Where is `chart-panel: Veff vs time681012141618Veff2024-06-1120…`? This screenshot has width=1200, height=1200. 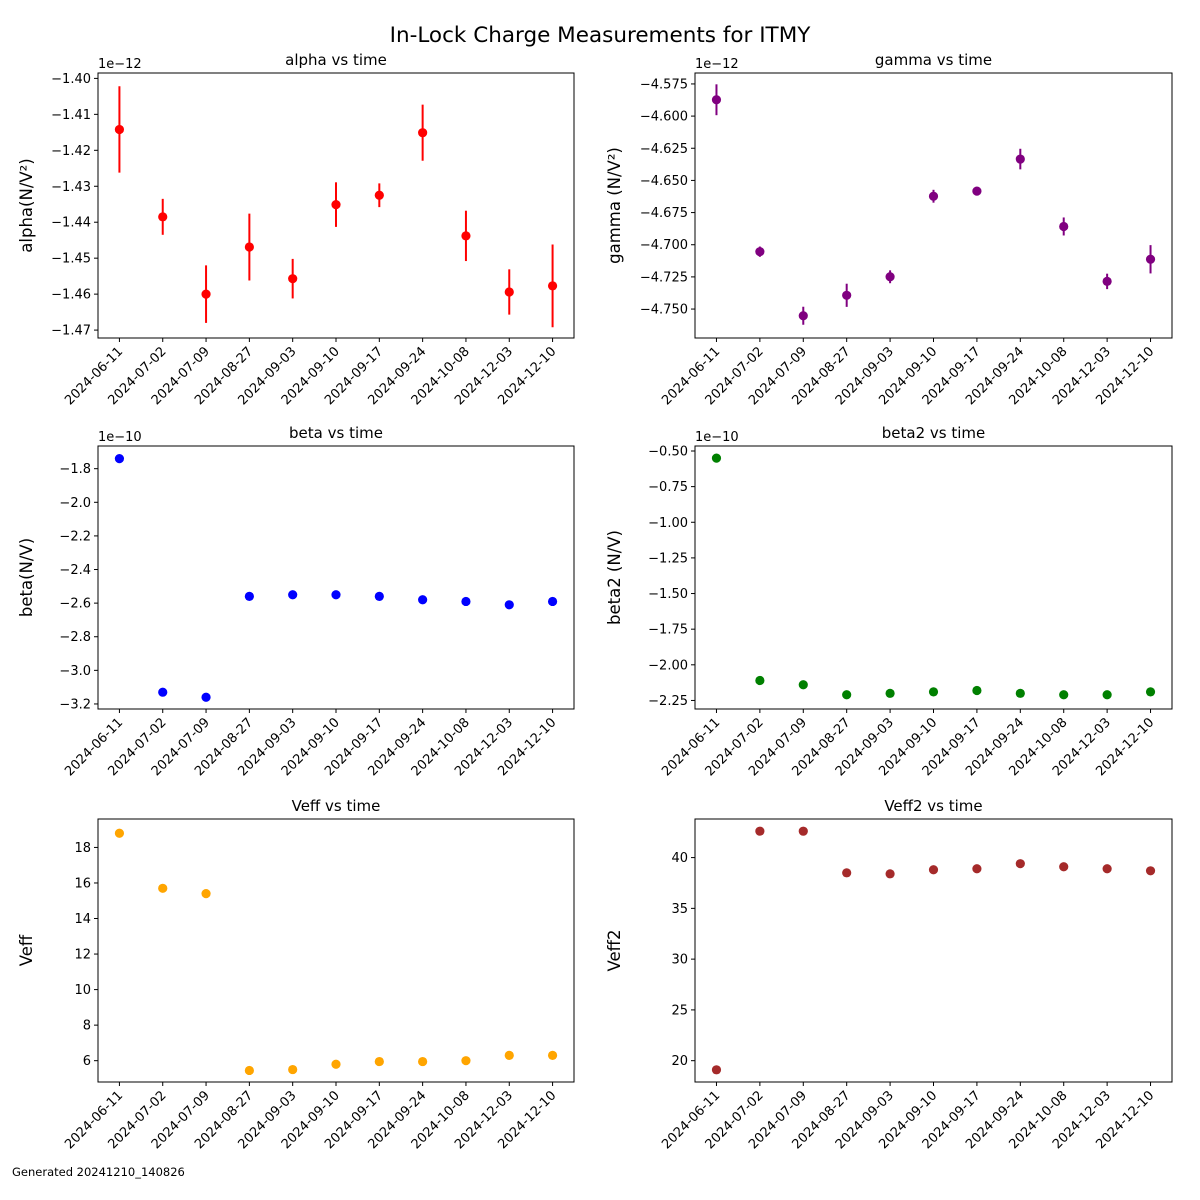 chart-panel: Veff vs time681012141618Veff2024-06-1120… is located at coordinates (296, 974).